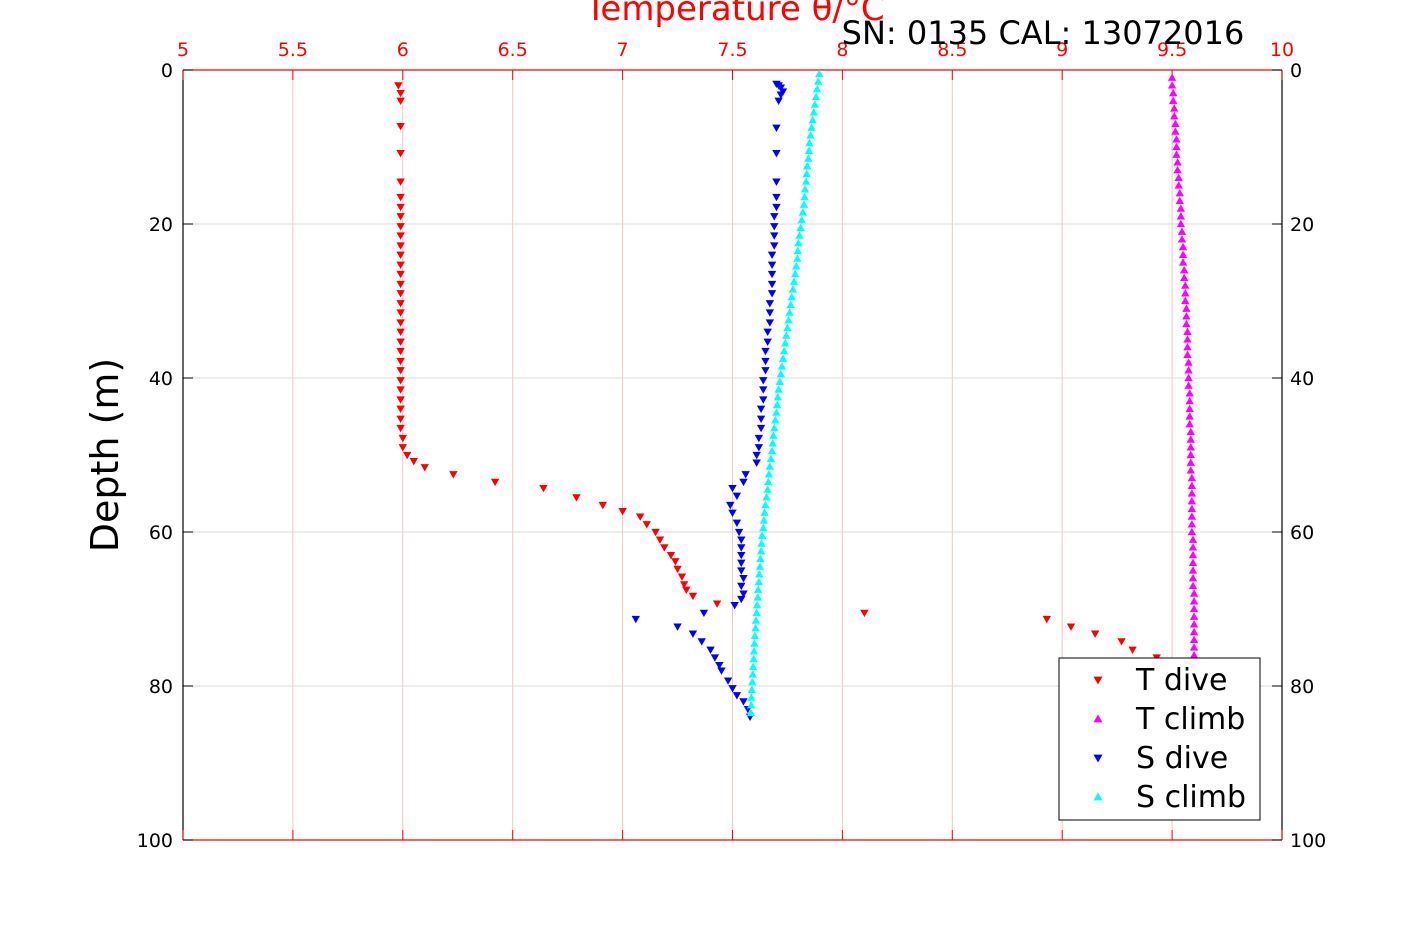 The height and width of the screenshot is (945, 1417). What do you see at coordinates (167, 71) in the screenshot?
I see `y-tick-label-left: 0` at bounding box center [167, 71].